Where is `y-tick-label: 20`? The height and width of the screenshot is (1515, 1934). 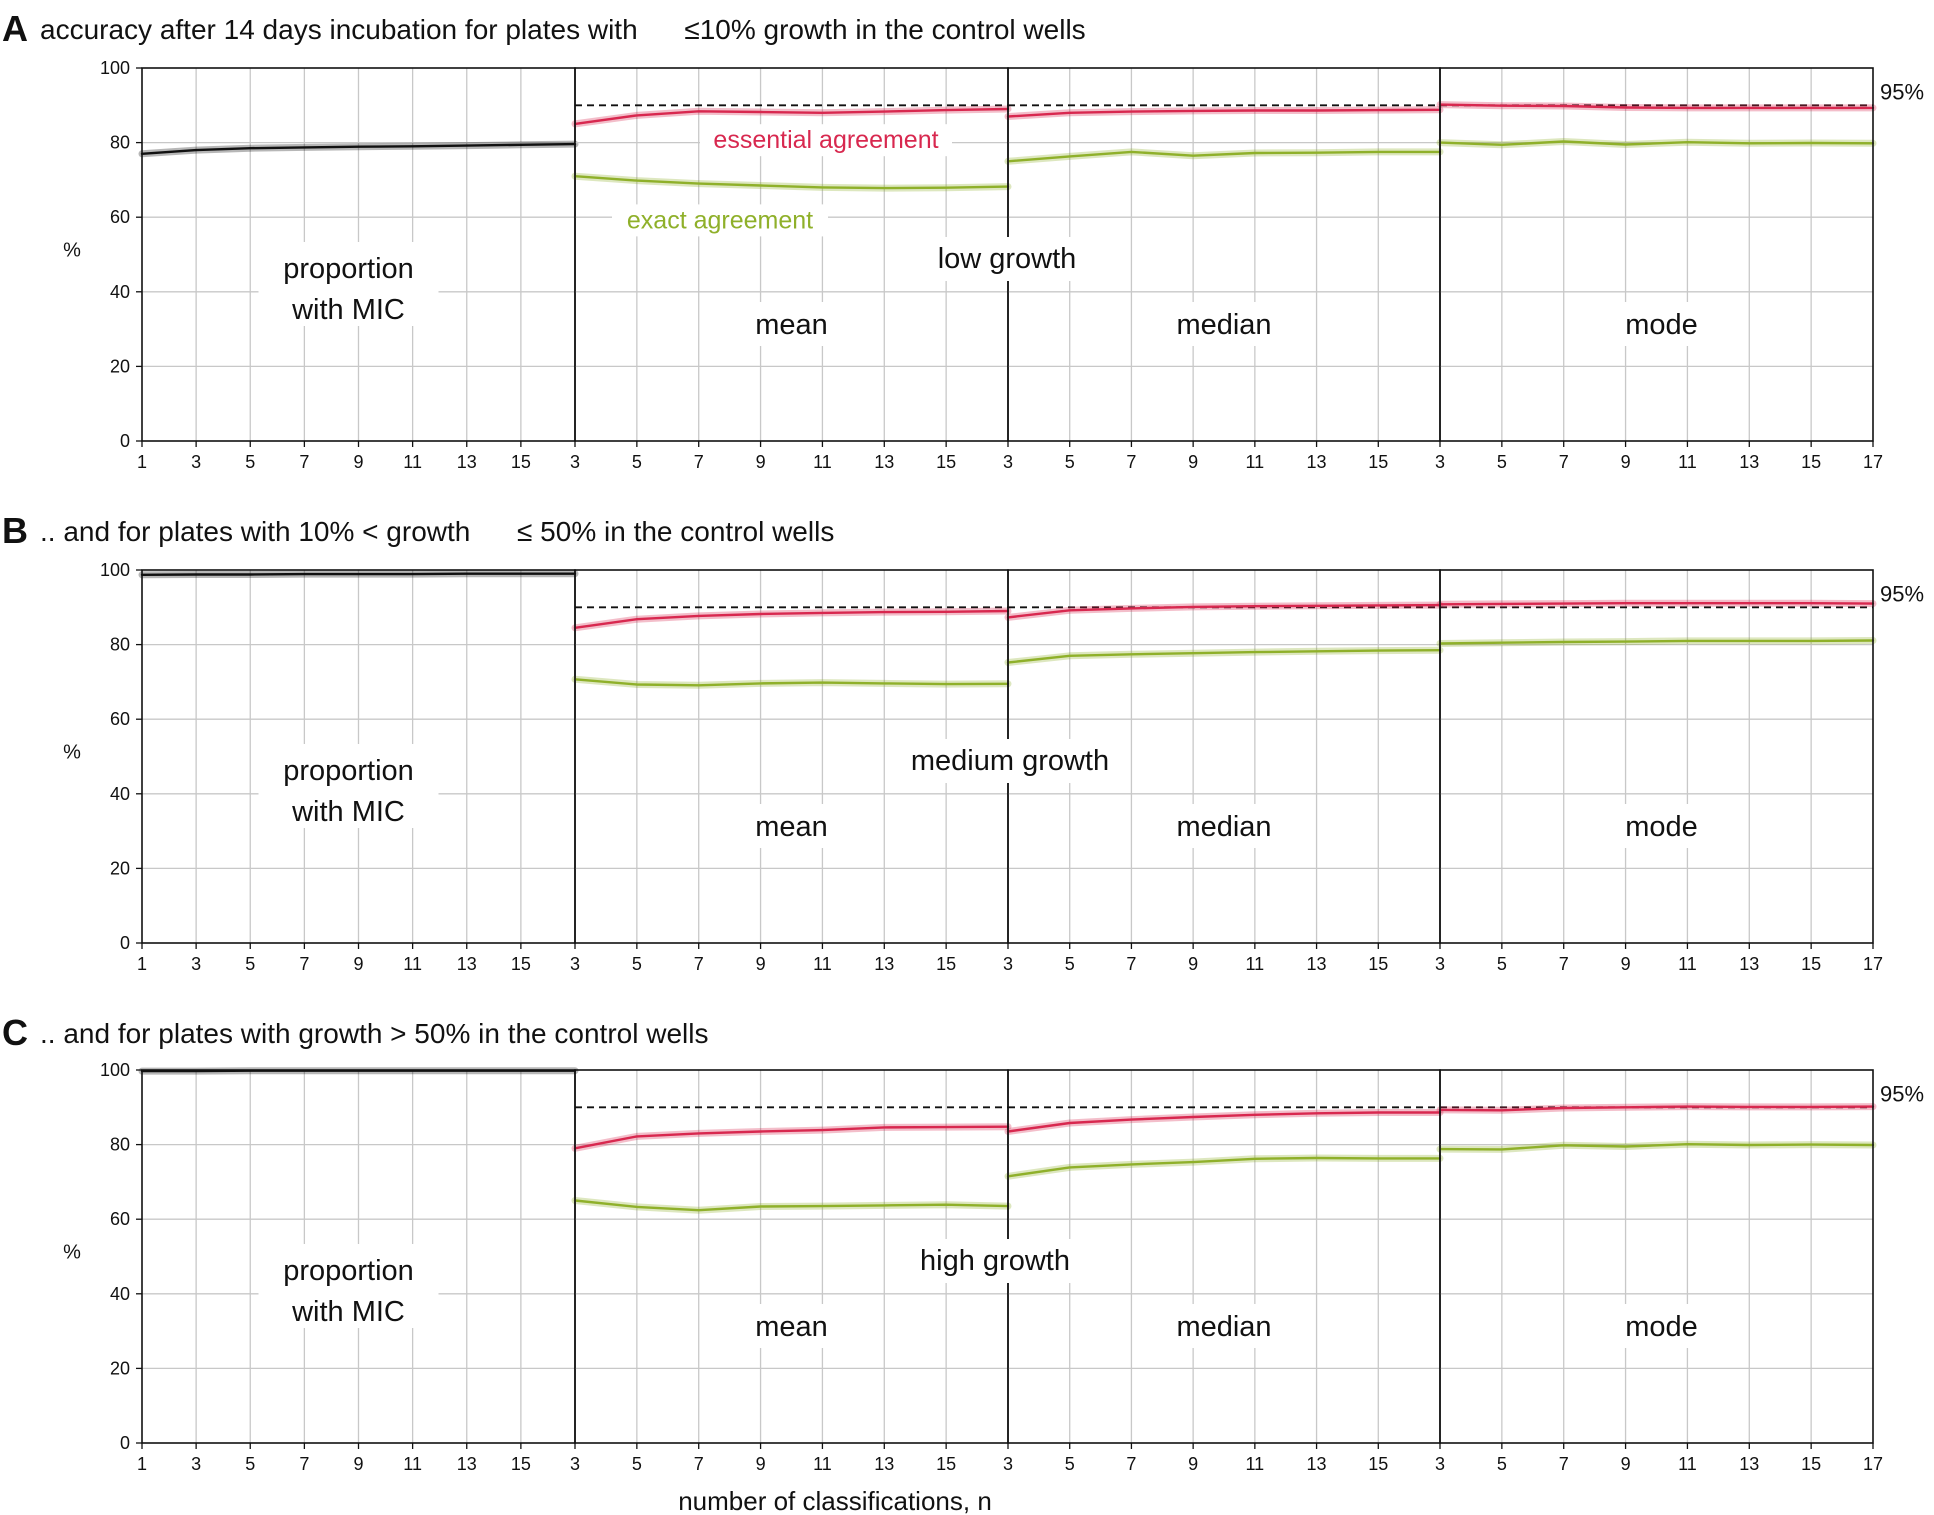
y-tick-label: 20 is located at coordinates (120, 1368).